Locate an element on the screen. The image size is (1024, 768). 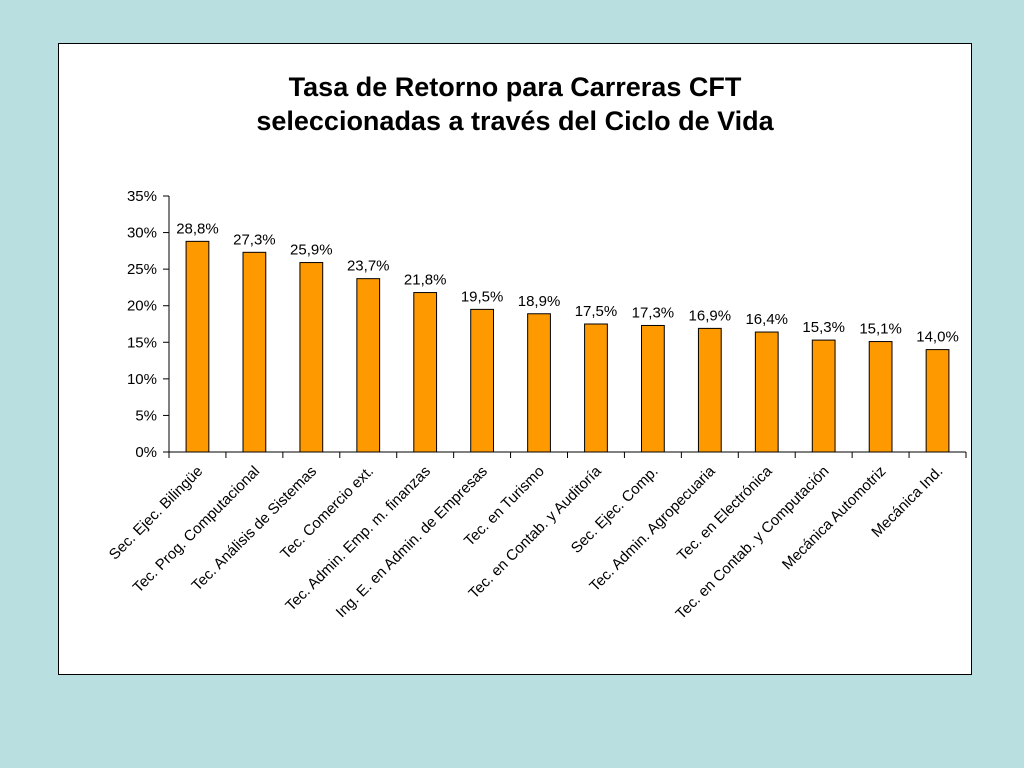
data-label: 15,3% is located at coordinates (823, 327).